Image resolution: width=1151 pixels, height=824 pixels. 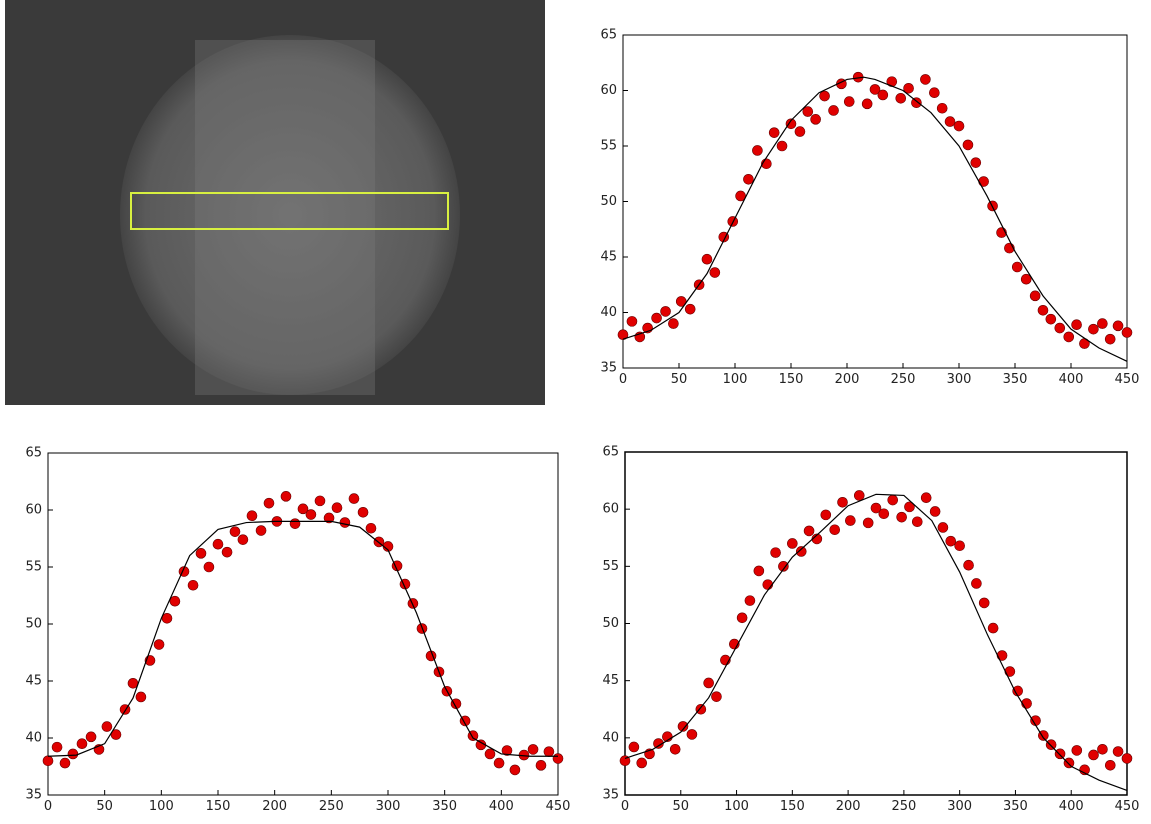 What do you see at coordinates (608, 201) in the screenshot?
I see `y-tick-label: 50` at bounding box center [608, 201].